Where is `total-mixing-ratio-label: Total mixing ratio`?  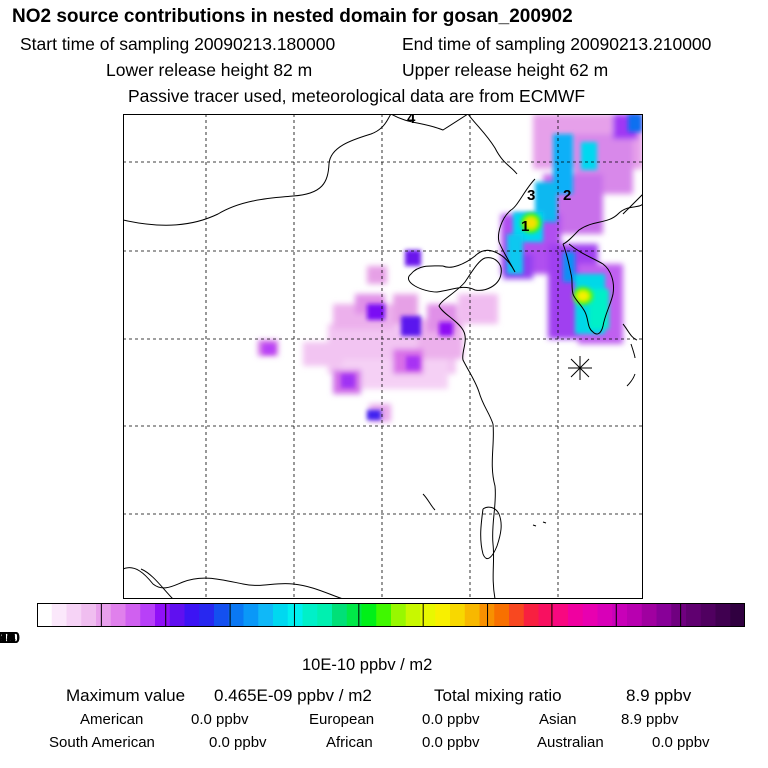 total-mixing-ratio-label: Total mixing ratio is located at coordinates (498, 695).